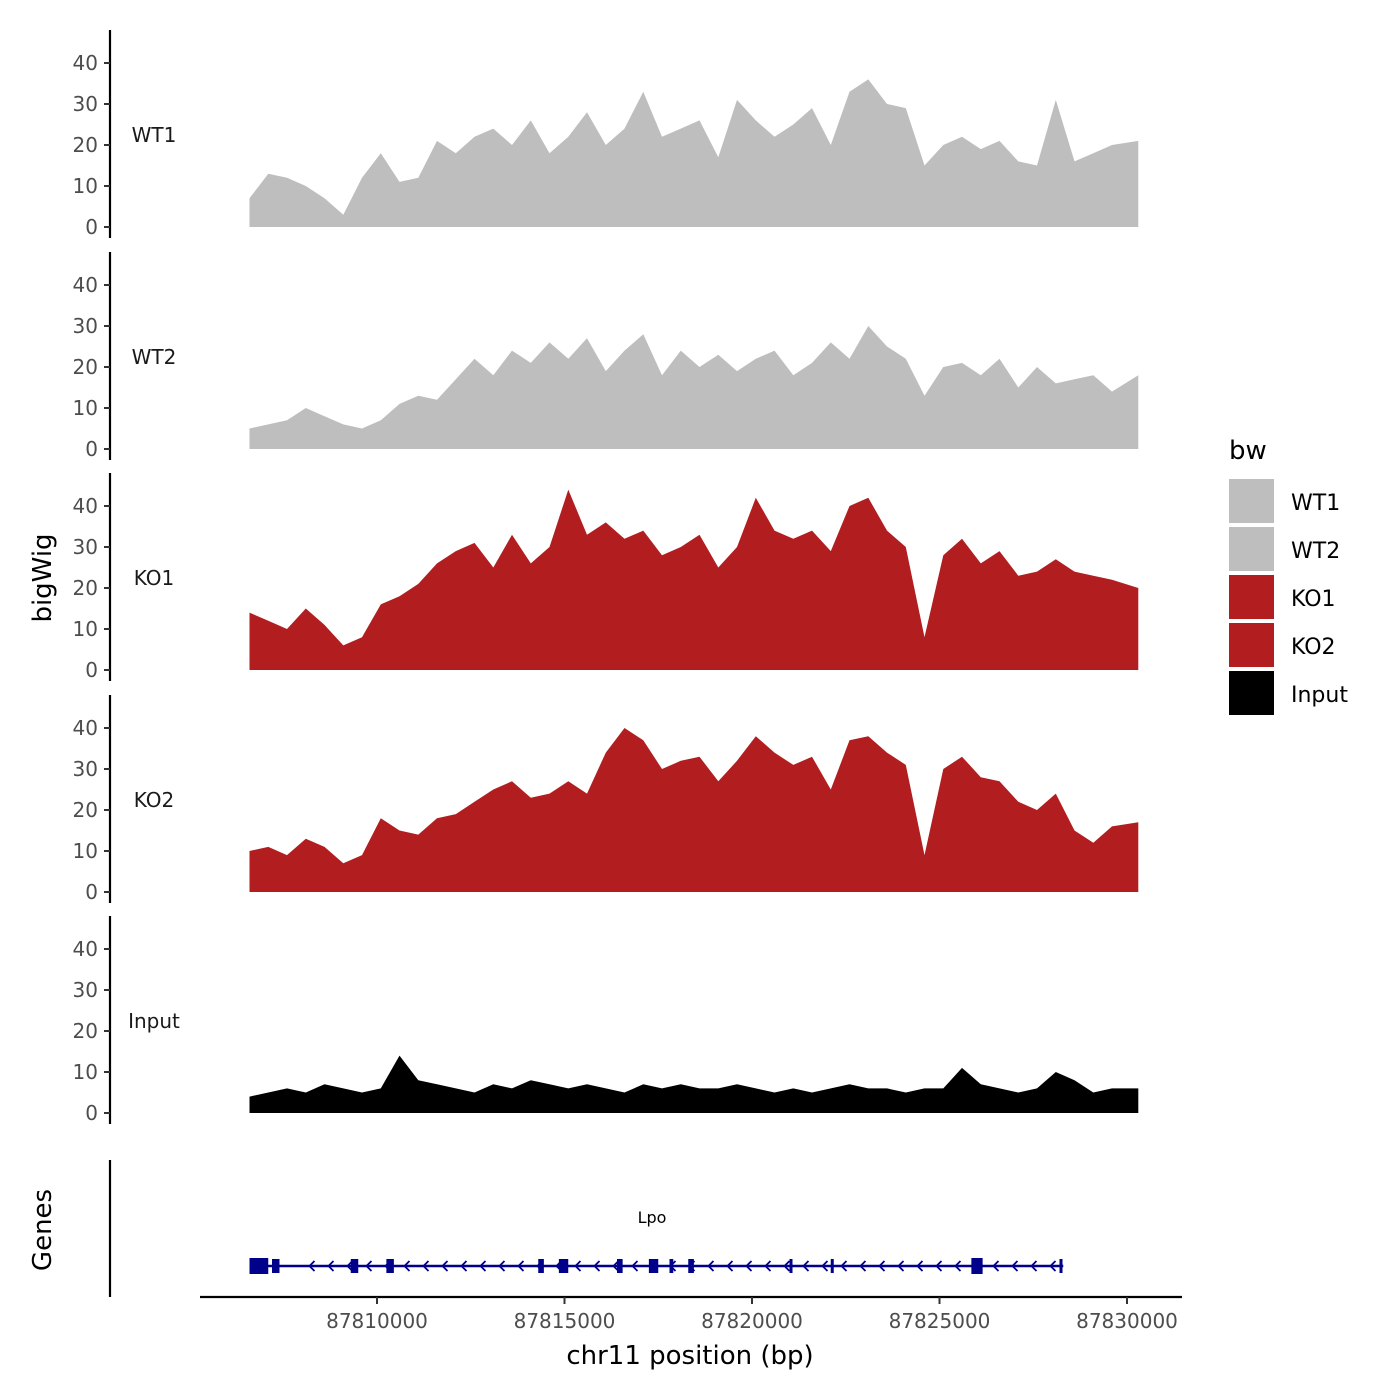 This screenshot has width=1400, height=1400. Describe the element at coordinates (1127, 1321) in the screenshot. I see `x-tick-label: 87830000` at that location.